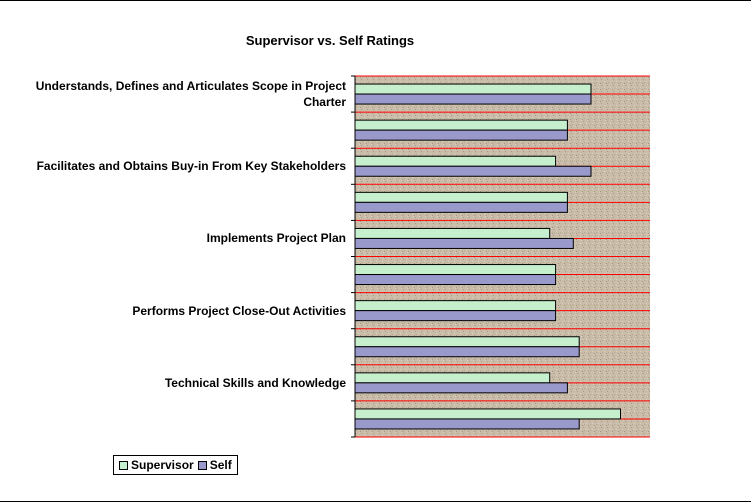  I want to click on legend: Supervisor Self, so click(175, 465).